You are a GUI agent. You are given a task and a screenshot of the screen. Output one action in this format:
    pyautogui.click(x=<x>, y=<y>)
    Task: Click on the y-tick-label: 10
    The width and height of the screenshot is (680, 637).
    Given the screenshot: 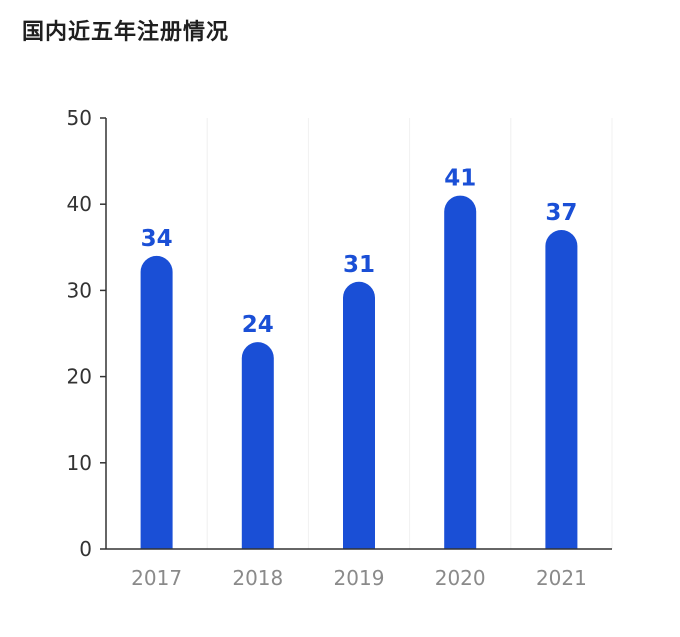 What is the action you would take?
    pyautogui.click(x=79, y=463)
    